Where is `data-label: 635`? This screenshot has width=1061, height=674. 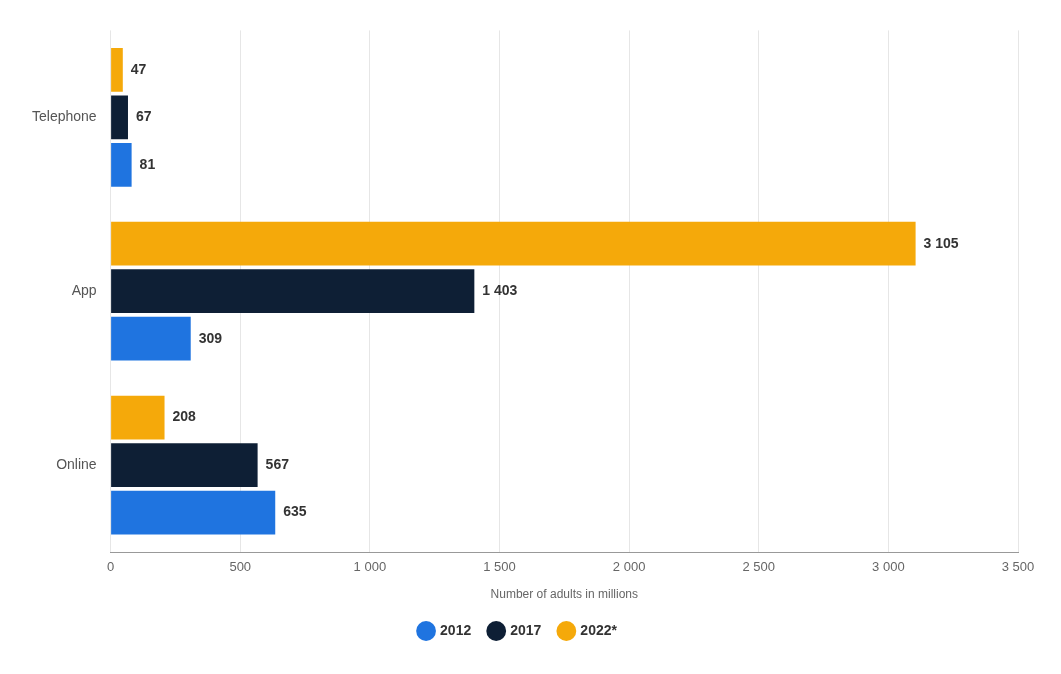
data-label: 635 is located at coordinates (295, 511).